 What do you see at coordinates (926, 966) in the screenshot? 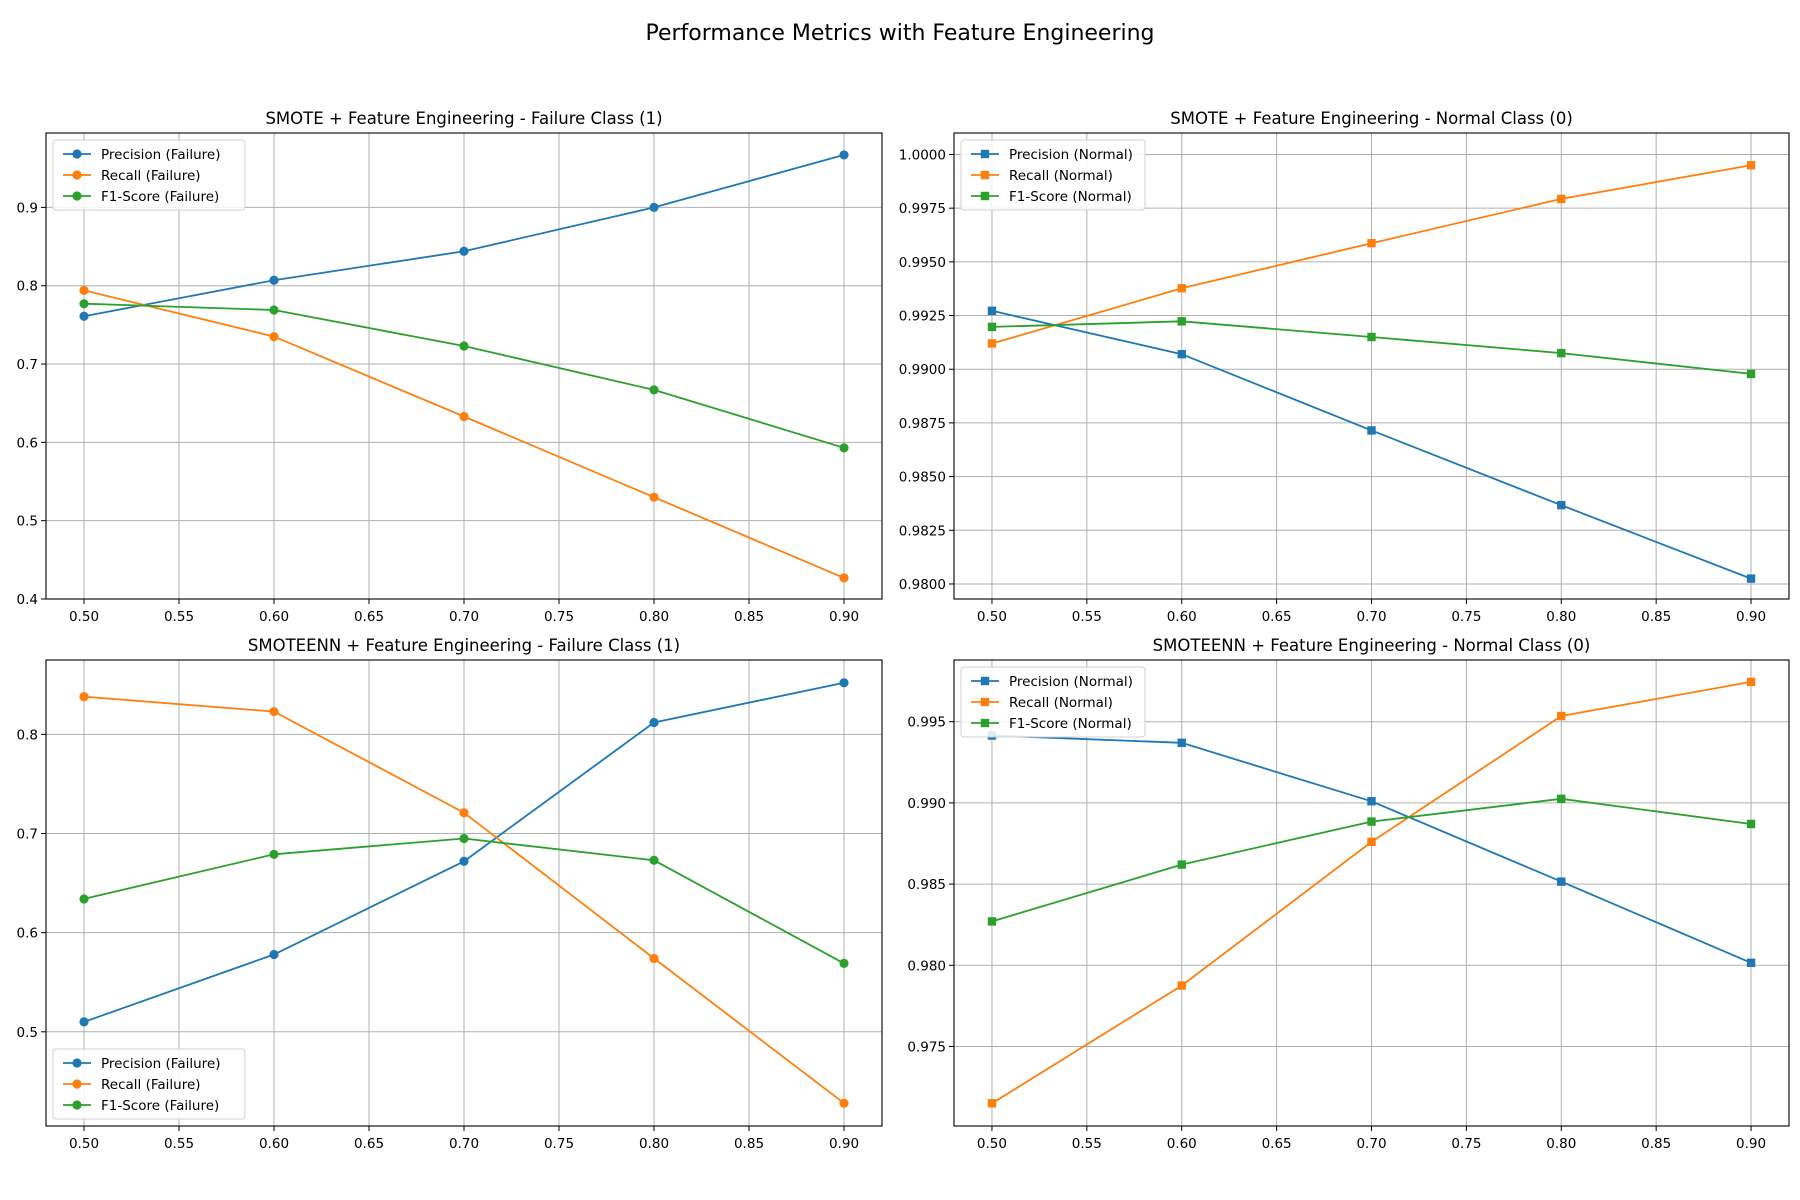
I see `y-tick-label: 0.980` at bounding box center [926, 966].